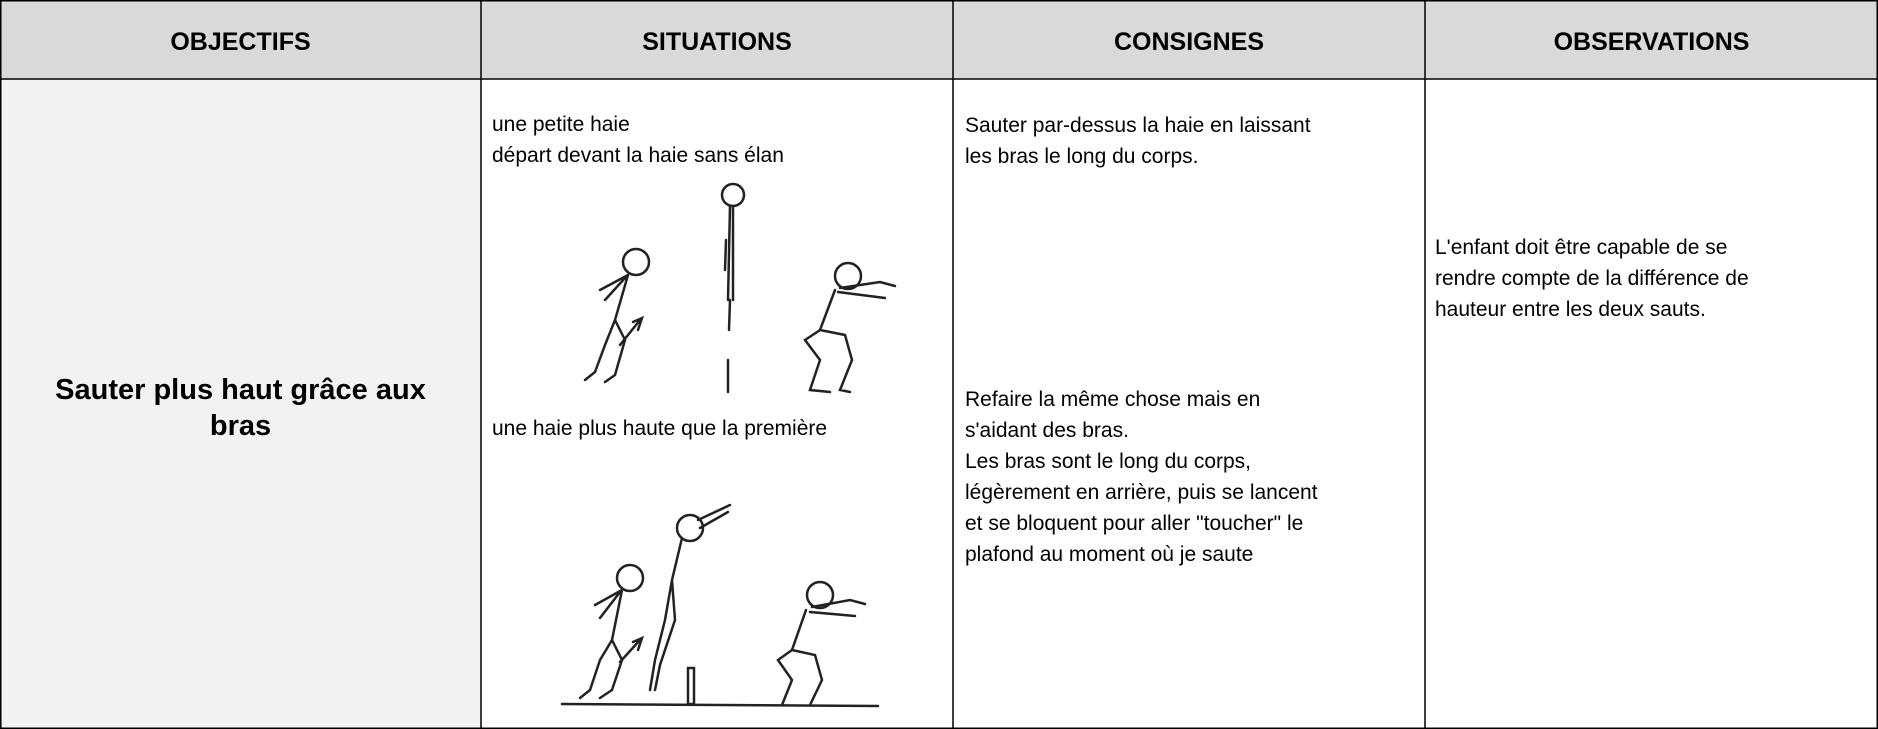 The width and height of the screenshot is (1878, 729). What do you see at coordinates (717, 42) in the screenshot?
I see `header-situations: SITUATIONS` at bounding box center [717, 42].